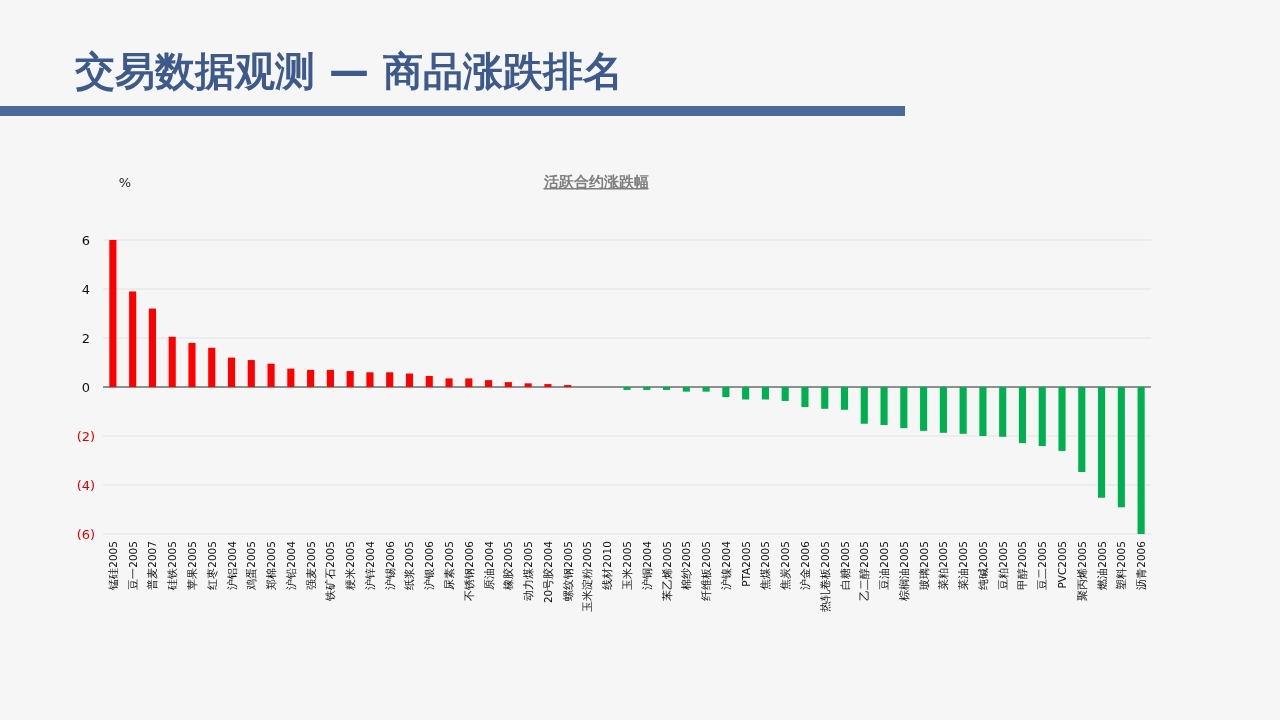 This screenshot has width=1280, height=720. What do you see at coordinates (1062, 565) in the screenshot?
I see `x-tick-label: PVC2005` at bounding box center [1062, 565].